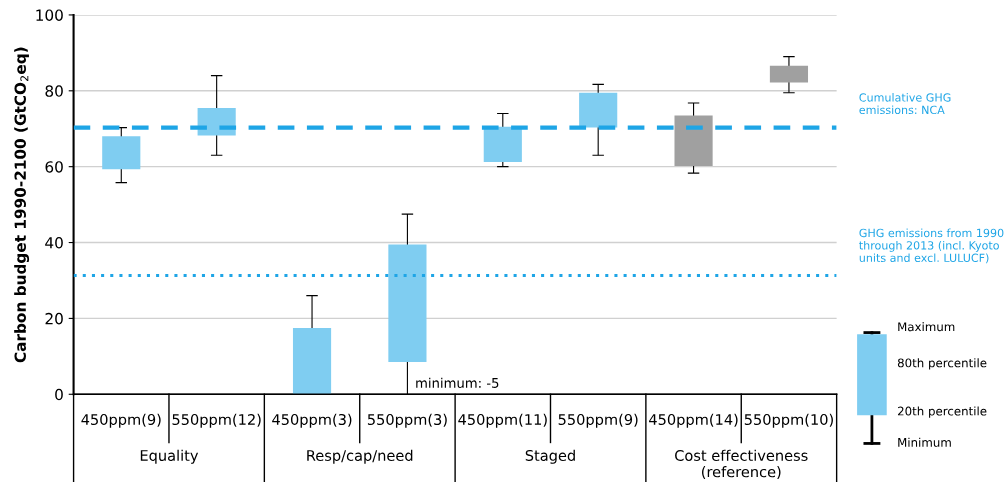 Image resolution: width=1008 pixels, height=482 pixels. Describe the element at coordinates (54, 243) in the screenshot. I see `y-tick-label: 40` at that location.